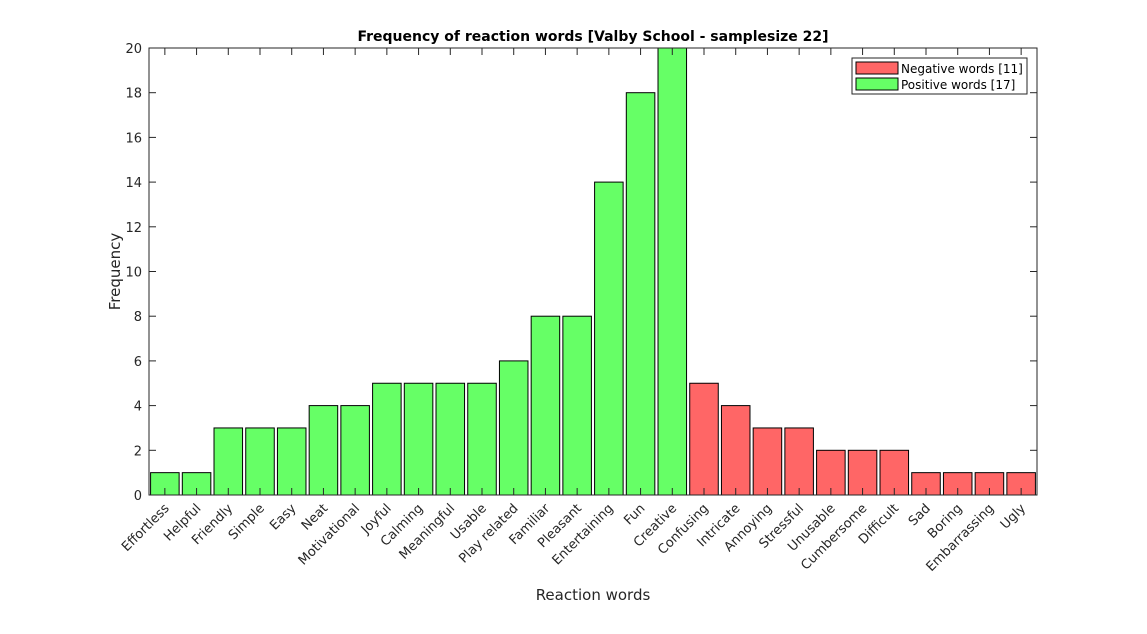 Image resolution: width=1147 pixels, height=634 pixels. Describe the element at coordinates (115, 272) in the screenshot. I see `y-axis-title: Frequency` at that location.